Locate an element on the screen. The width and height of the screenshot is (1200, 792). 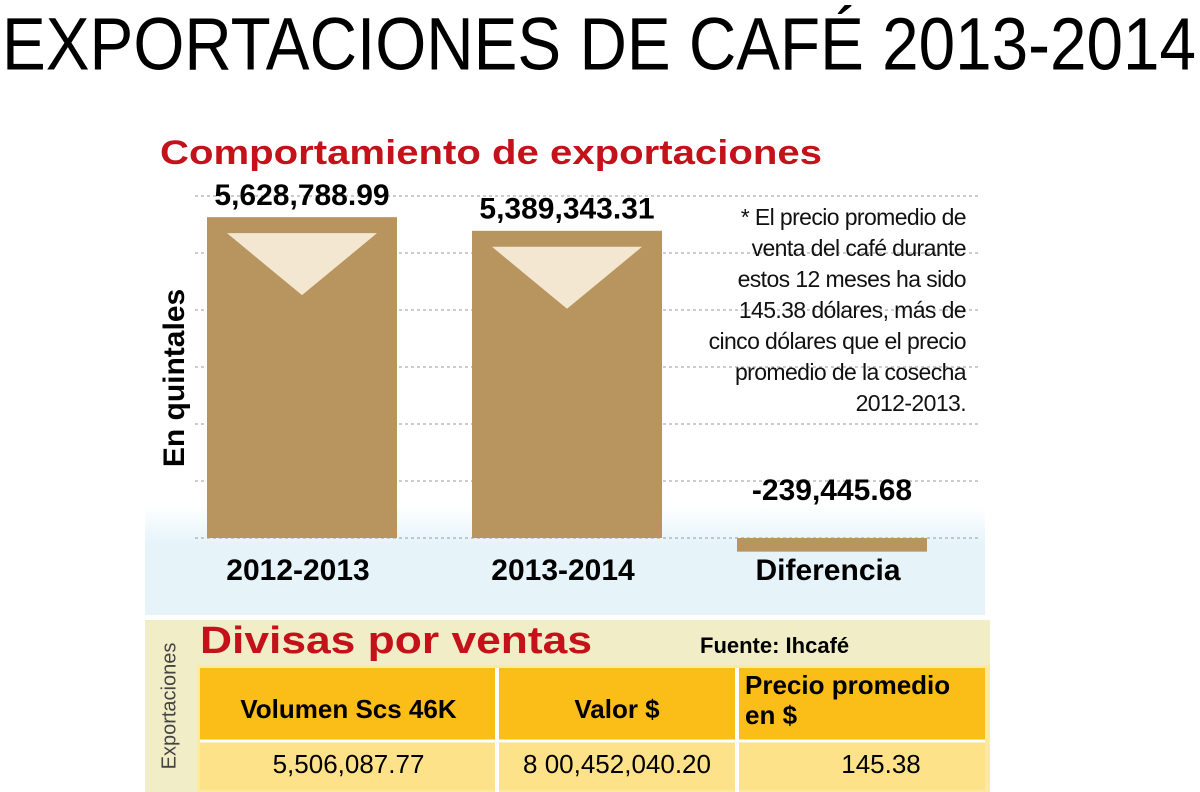
header-cell: Volumen Scs 46K is located at coordinates (348, 709).